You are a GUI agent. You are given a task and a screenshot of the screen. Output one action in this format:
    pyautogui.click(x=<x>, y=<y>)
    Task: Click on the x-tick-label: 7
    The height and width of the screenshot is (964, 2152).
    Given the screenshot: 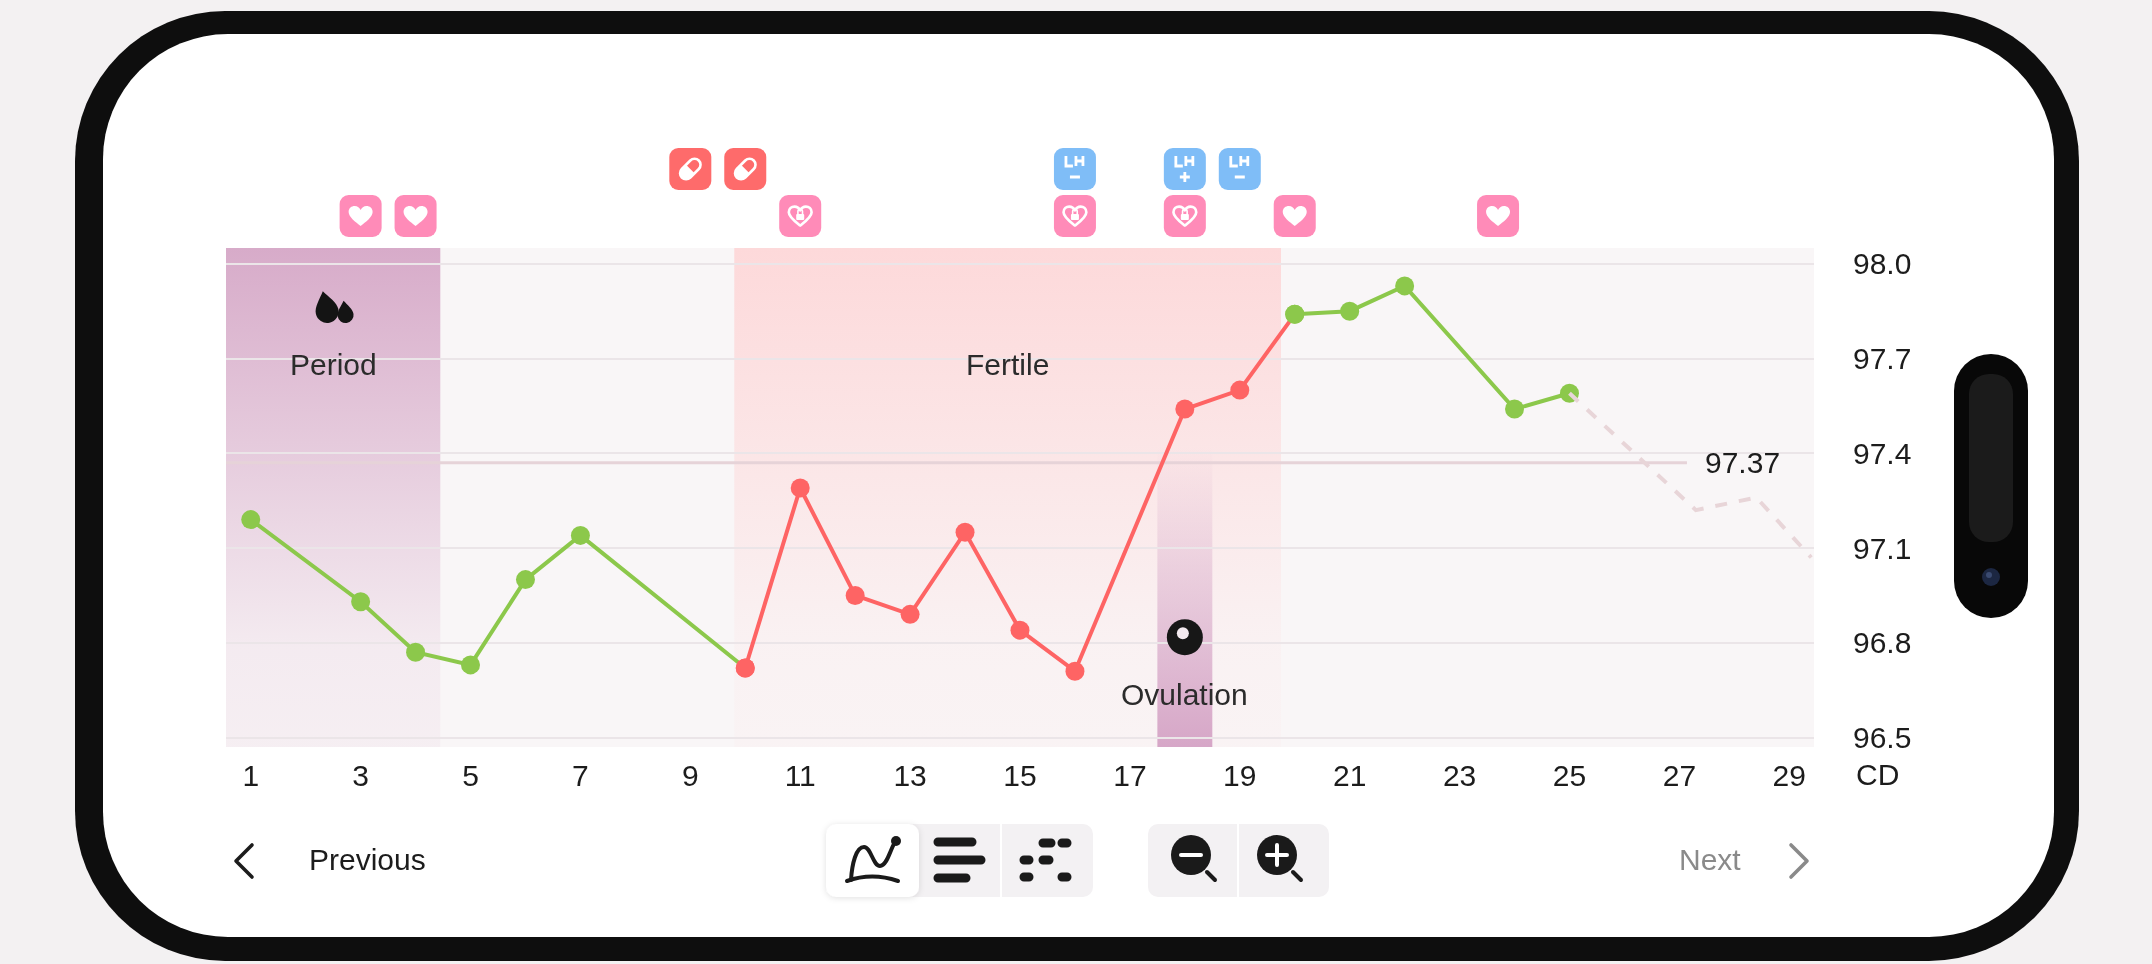 What is the action you would take?
    pyautogui.click(x=580, y=775)
    